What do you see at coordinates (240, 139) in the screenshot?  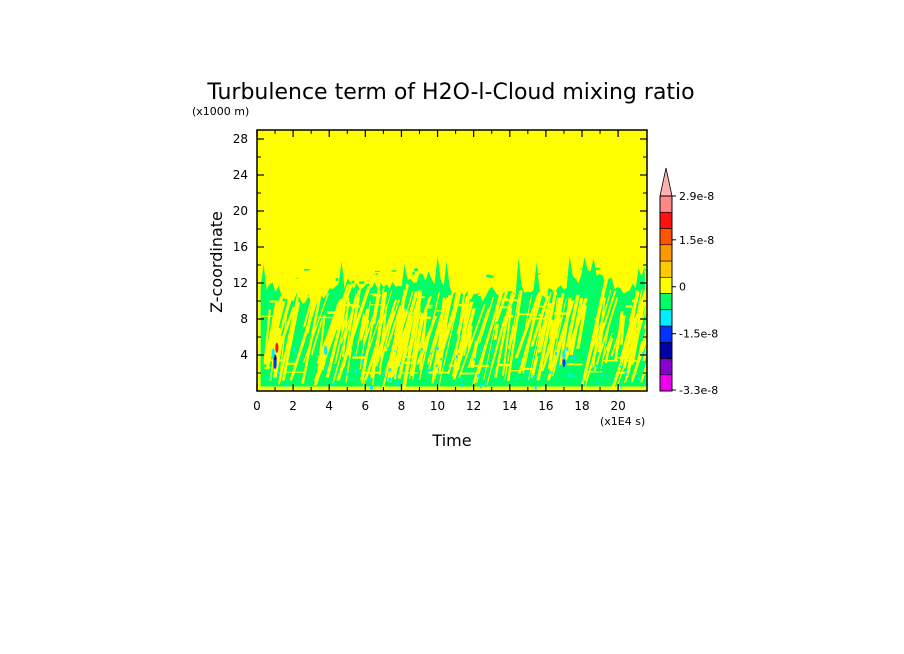 I see `y-tick-label: 28` at bounding box center [240, 139].